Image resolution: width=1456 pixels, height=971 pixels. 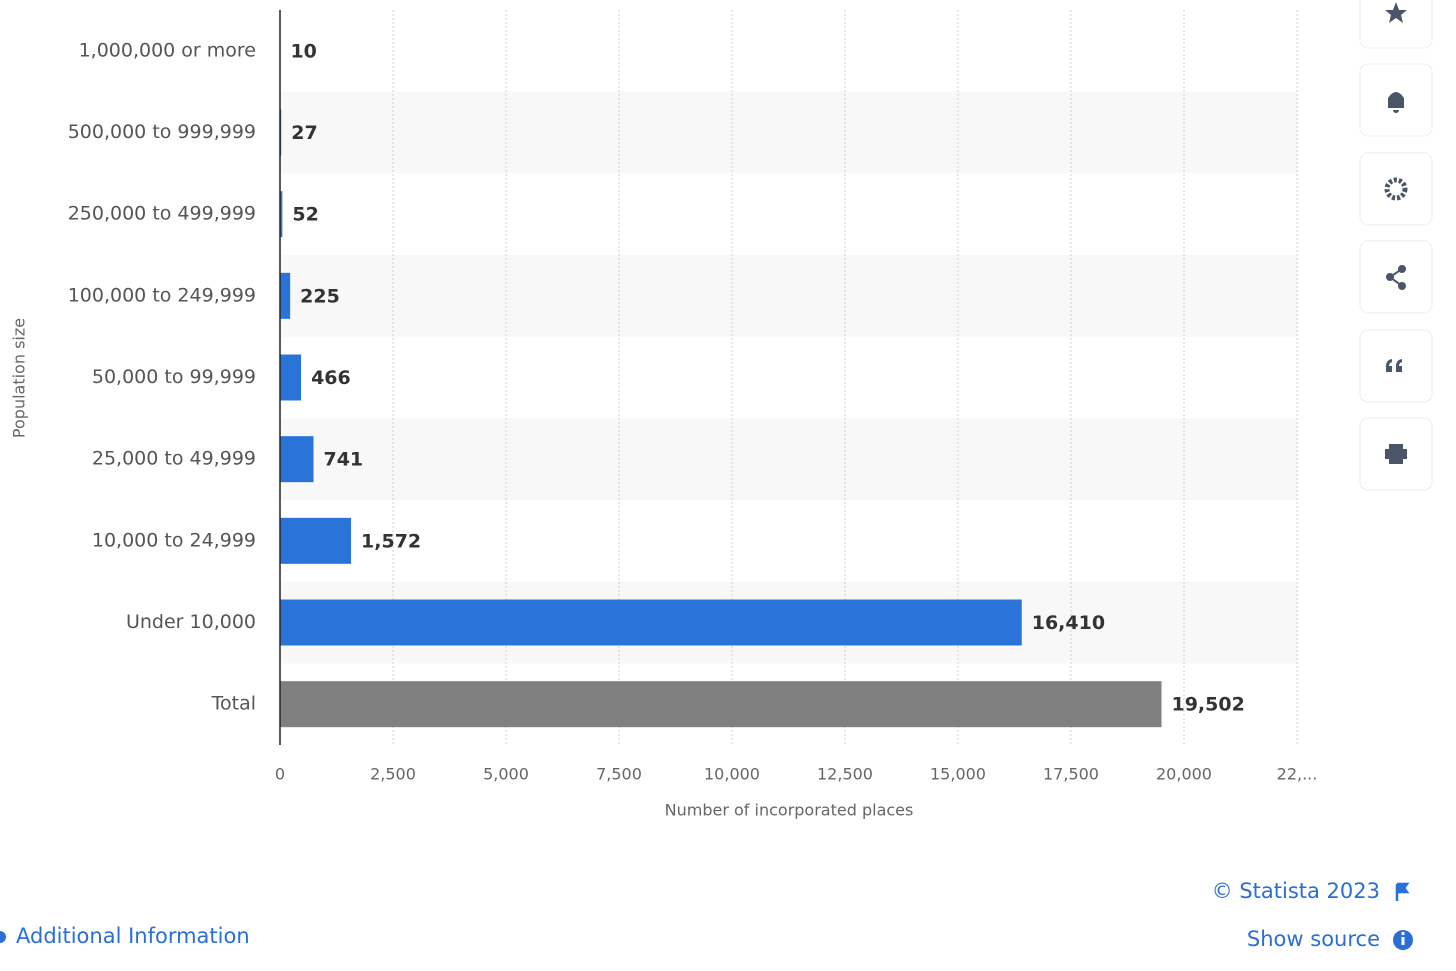 I want to click on copyright-link: © Statista 2023, so click(x=1296, y=891).